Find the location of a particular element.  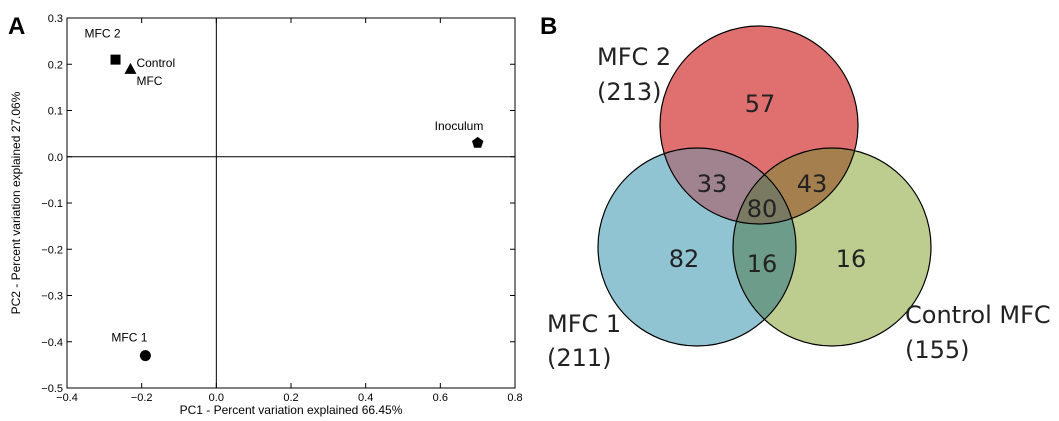

panel-letter-b: B is located at coordinates (548, 26).